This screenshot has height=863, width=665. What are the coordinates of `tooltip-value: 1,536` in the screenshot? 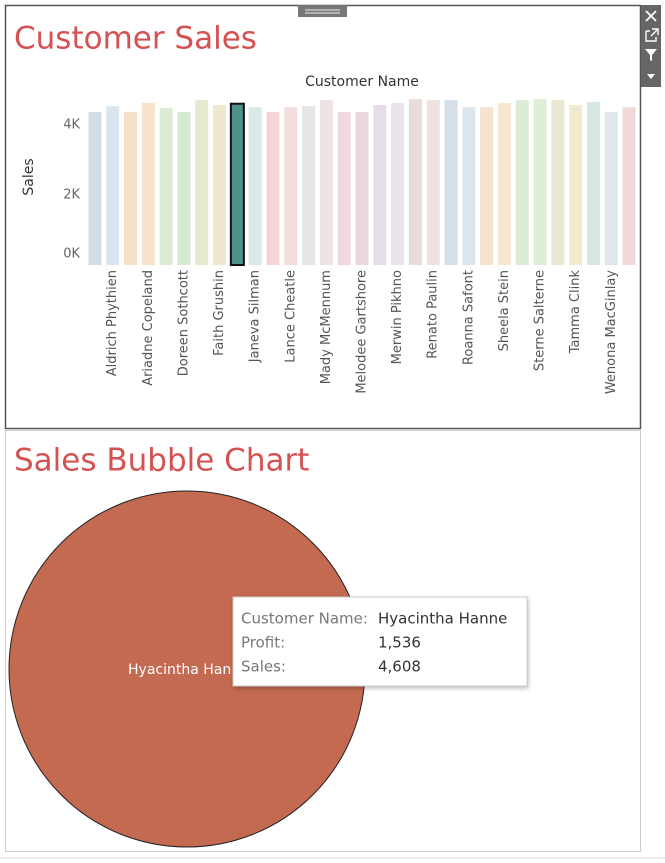 It's located at (399, 643).